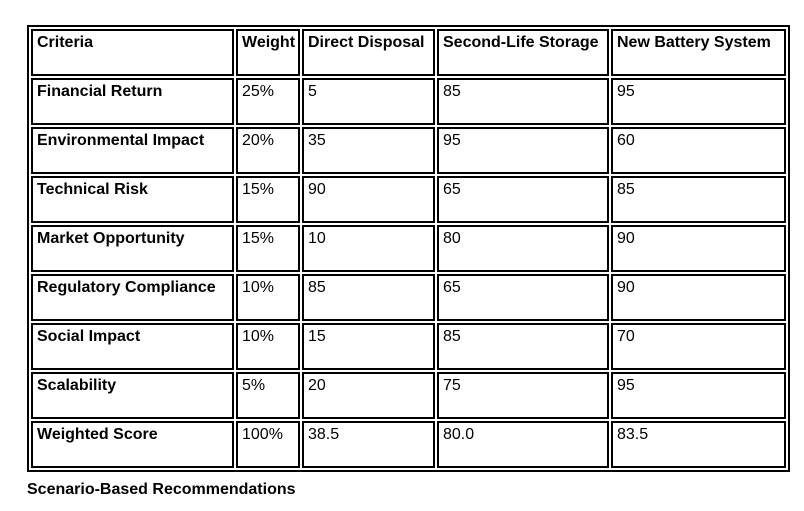 The image size is (804, 511). I want to click on weight-cell: 100%, so click(268, 444).